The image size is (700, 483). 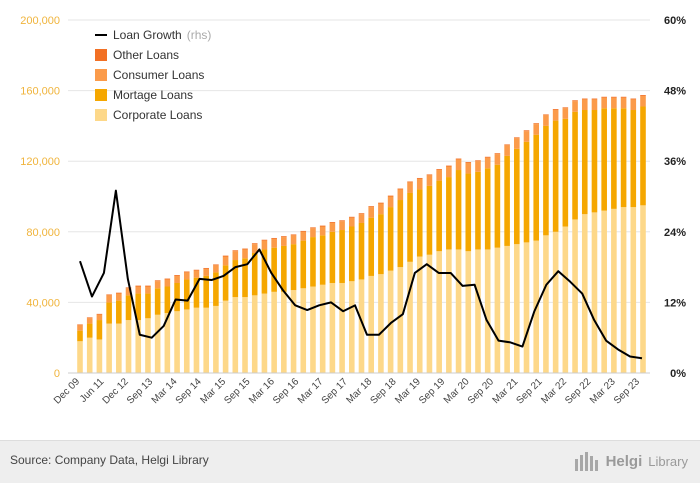 What do you see at coordinates (530, 391) in the screenshot?
I see `x-tick-label: Sep 21` at bounding box center [530, 391].